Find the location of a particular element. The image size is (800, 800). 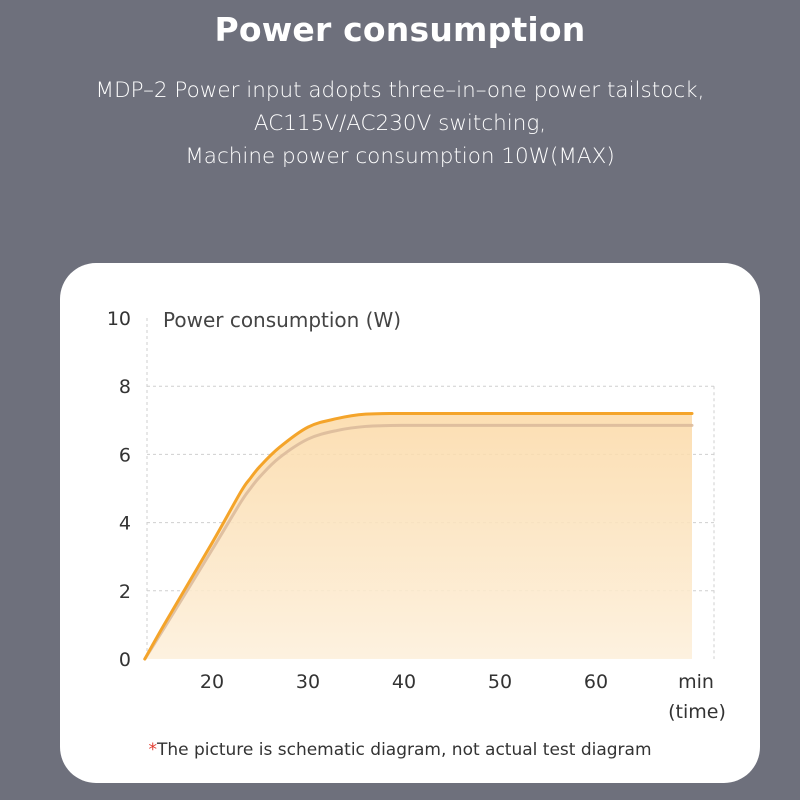

y-tick-label: 0 is located at coordinates (125, 660).